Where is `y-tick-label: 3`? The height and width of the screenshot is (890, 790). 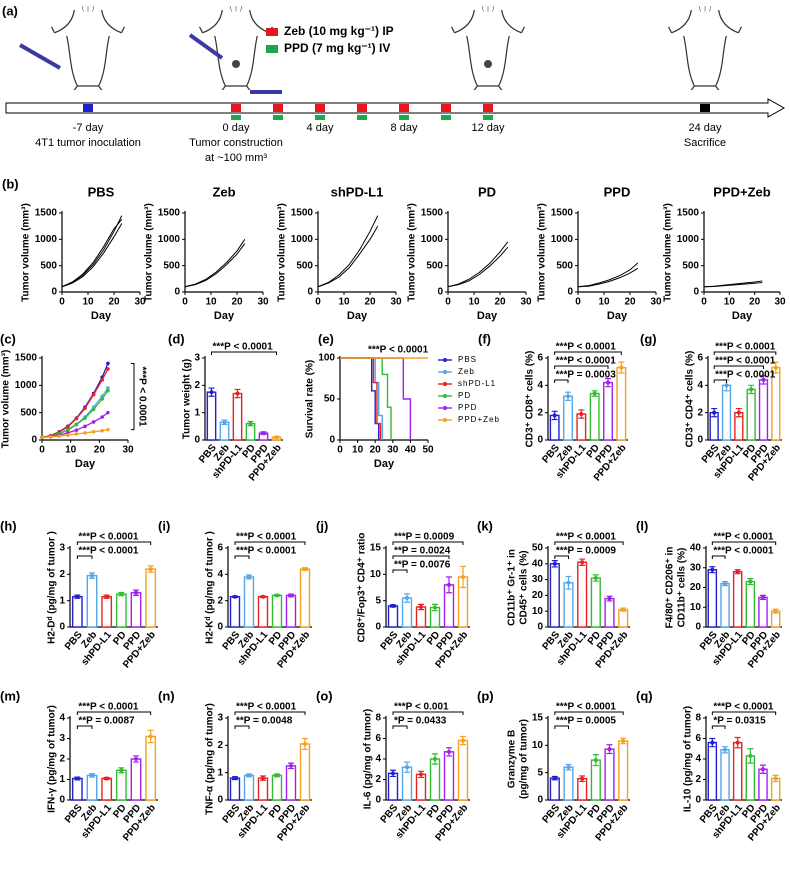 y-tick-label: 3 is located at coordinates (62, 548).